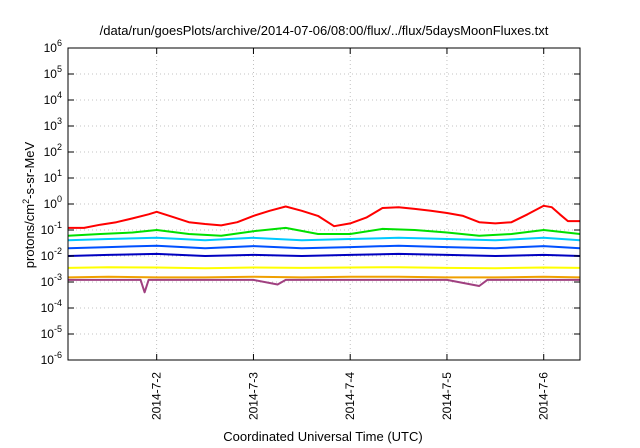 This screenshot has height=448, width=640. What do you see at coordinates (350, 396) in the screenshot?
I see `x-tick-label: 2014-7-4` at bounding box center [350, 396].